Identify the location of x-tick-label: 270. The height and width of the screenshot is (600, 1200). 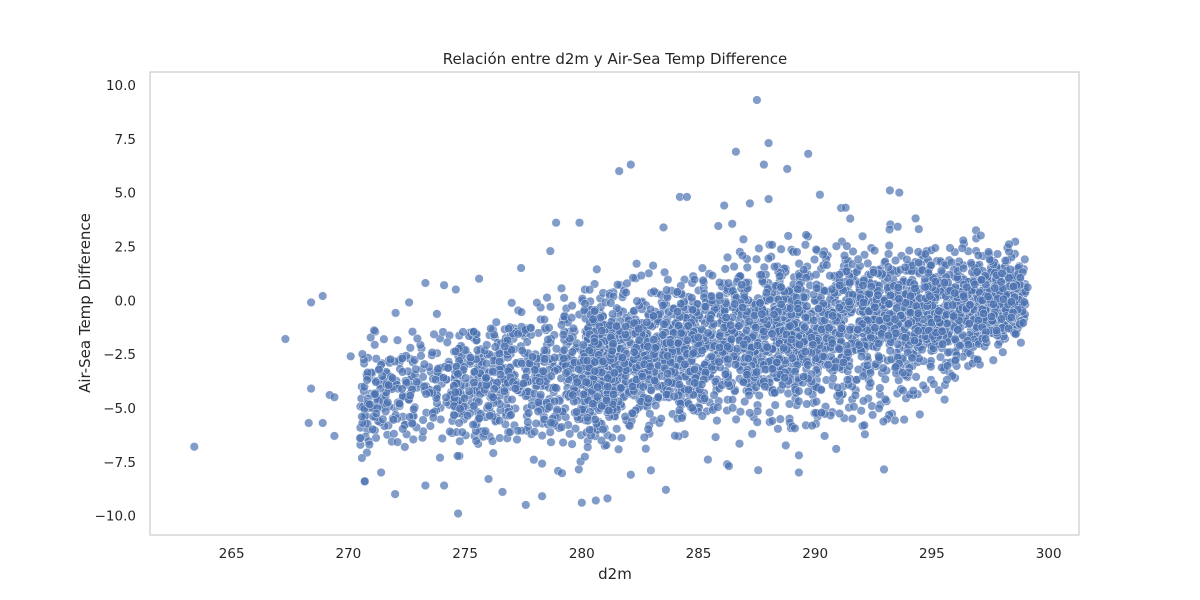
(349, 554).